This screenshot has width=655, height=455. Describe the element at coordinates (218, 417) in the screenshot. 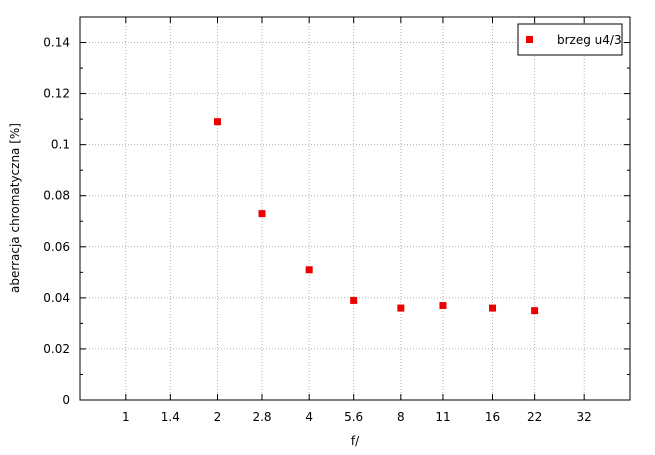

I see `x-tick-label: 2` at that location.